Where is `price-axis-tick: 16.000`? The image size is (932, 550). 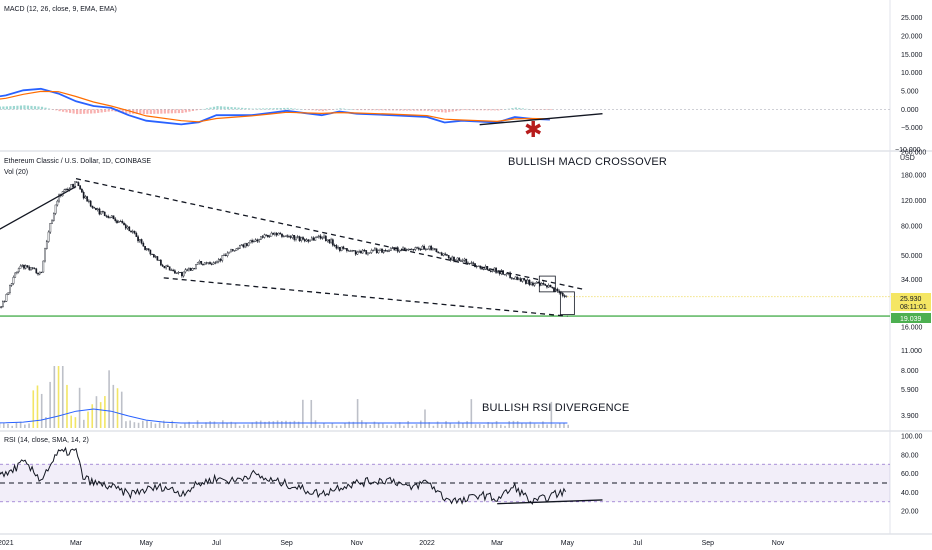 price-axis-tick: 16.000 is located at coordinates (912, 327).